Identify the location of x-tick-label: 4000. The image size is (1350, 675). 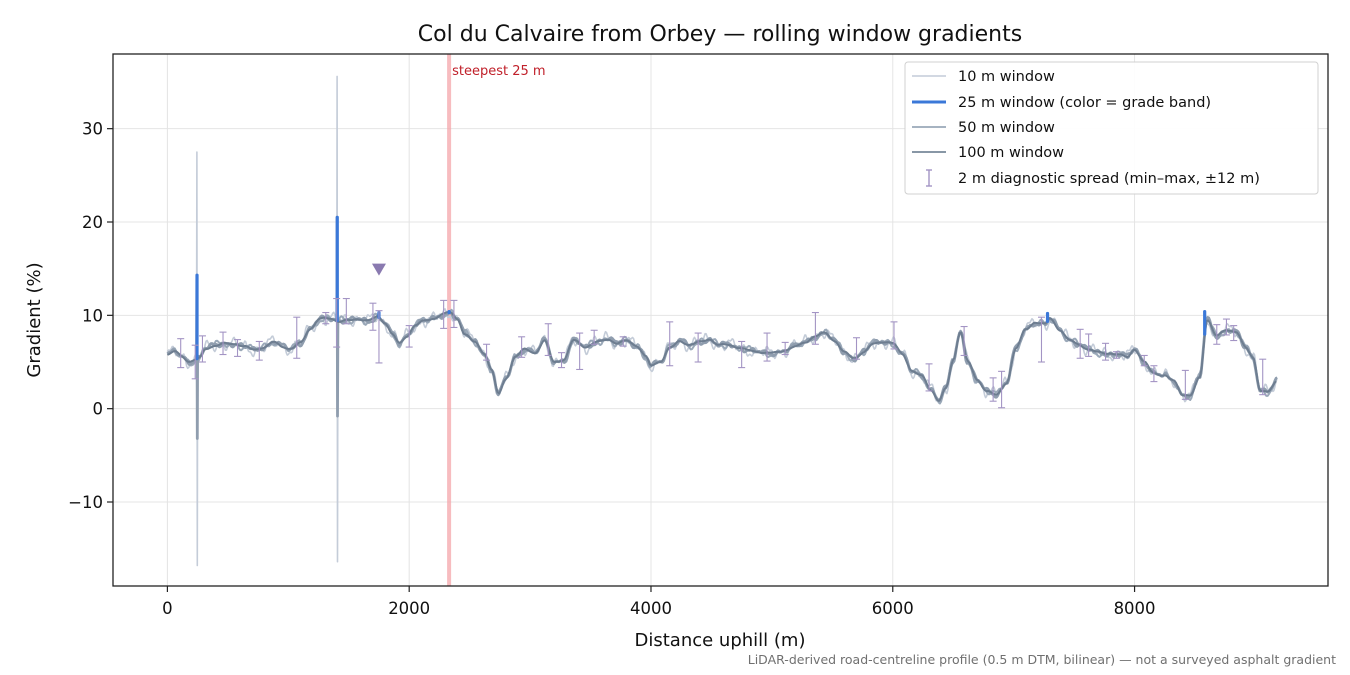
(651, 608).